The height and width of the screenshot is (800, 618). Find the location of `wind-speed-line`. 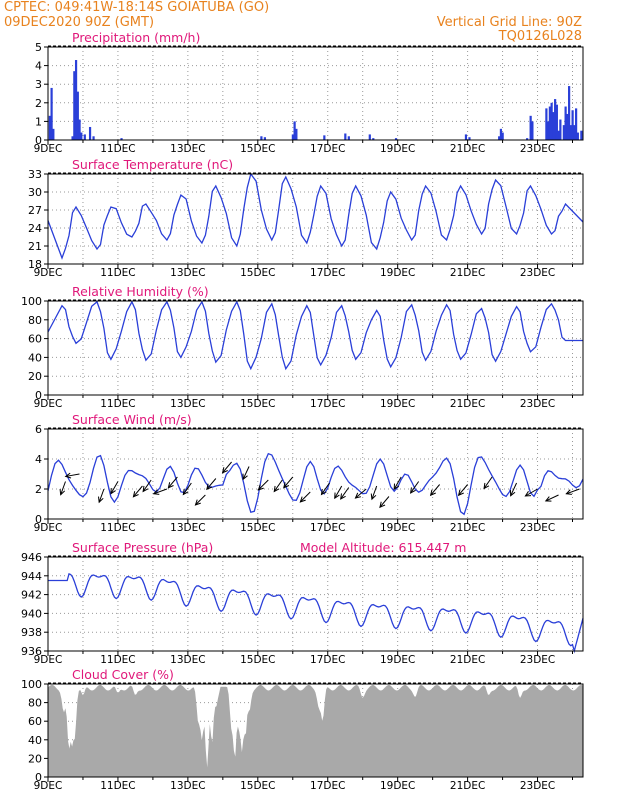

wind-speed-line is located at coordinates (315, 484).